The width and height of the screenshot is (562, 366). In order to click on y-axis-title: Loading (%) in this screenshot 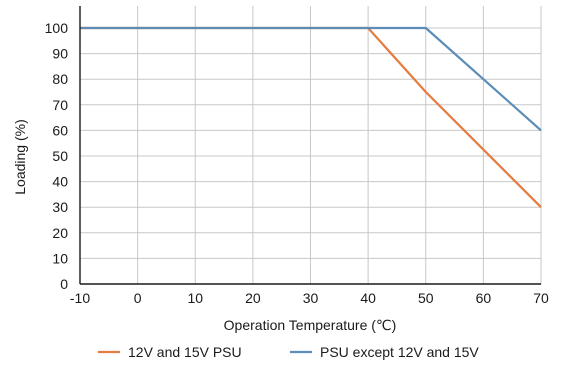, I will do `click(20, 157)`.